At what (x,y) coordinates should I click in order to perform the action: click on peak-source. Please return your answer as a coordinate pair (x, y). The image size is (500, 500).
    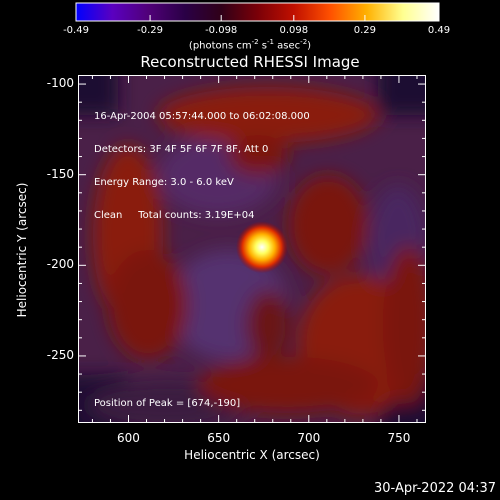
    Looking at the image, I should click on (261, 247).